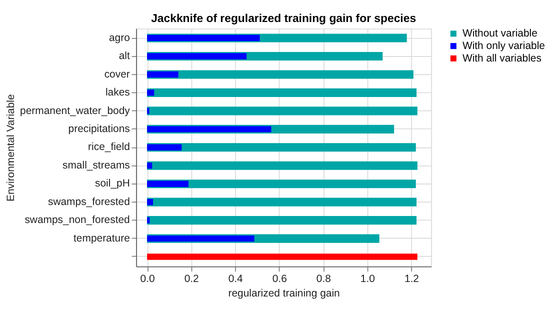 Image resolution: width=550 pixels, height=310 pixels. What do you see at coordinates (284, 294) in the screenshot?
I see `x-axis-title: regularized training gain` at bounding box center [284, 294].